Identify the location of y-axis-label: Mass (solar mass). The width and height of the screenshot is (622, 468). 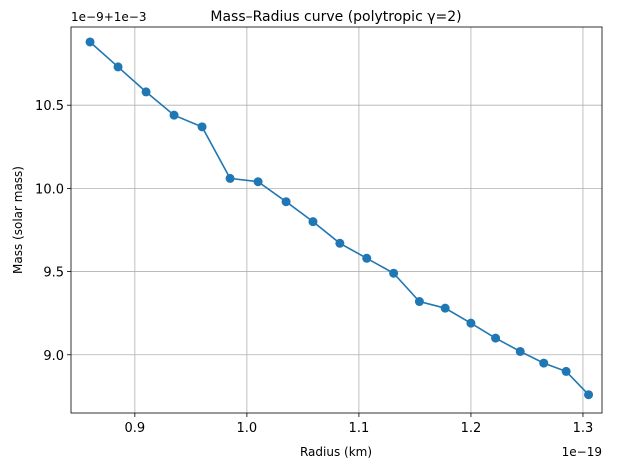
(18, 220).